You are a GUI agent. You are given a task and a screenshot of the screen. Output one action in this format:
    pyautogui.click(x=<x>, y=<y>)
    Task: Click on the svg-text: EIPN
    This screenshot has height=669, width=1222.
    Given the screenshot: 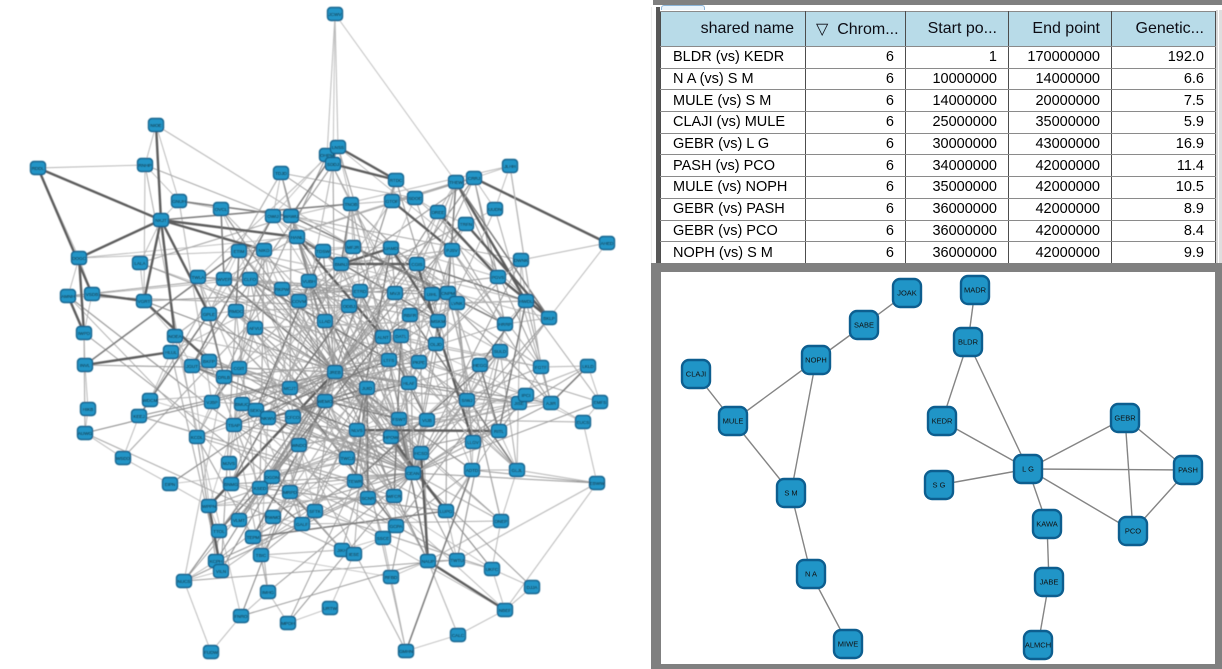 What is the action you would take?
    pyautogui.click(x=170, y=484)
    